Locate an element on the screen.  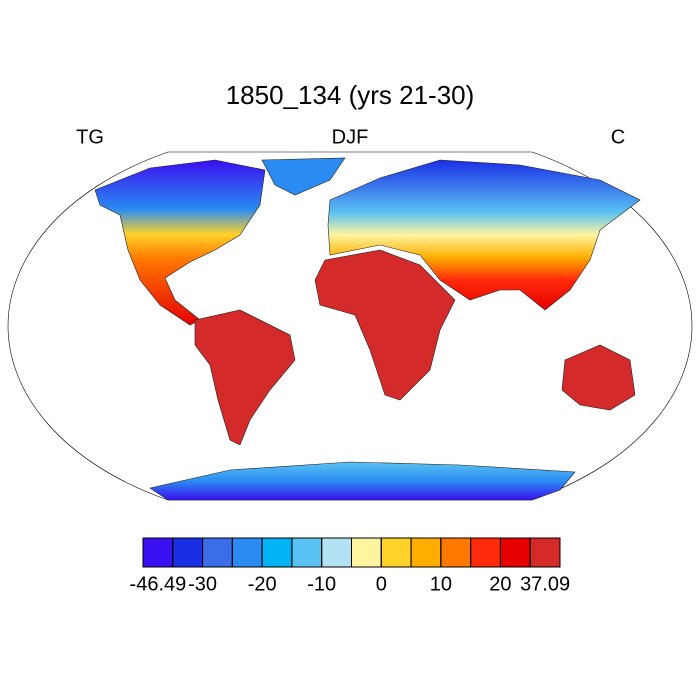
season-label: DJF is located at coordinates (350, 137).